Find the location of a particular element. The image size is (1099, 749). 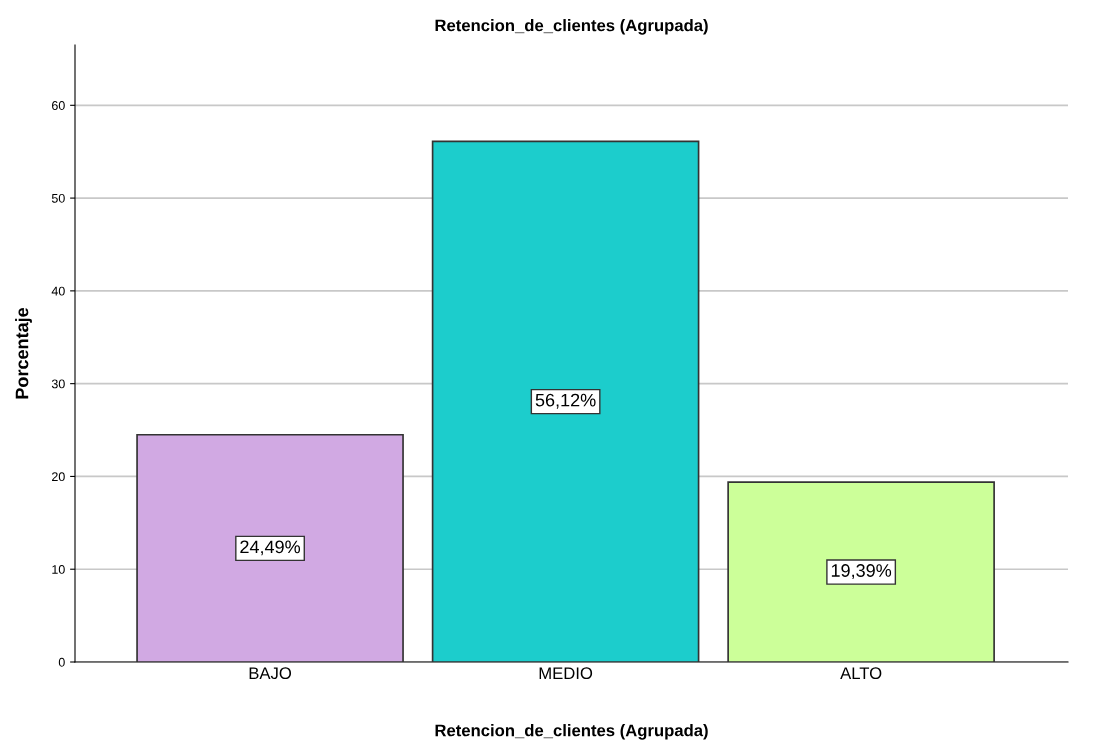

y-tick-label: 0 is located at coordinates (61, 662).